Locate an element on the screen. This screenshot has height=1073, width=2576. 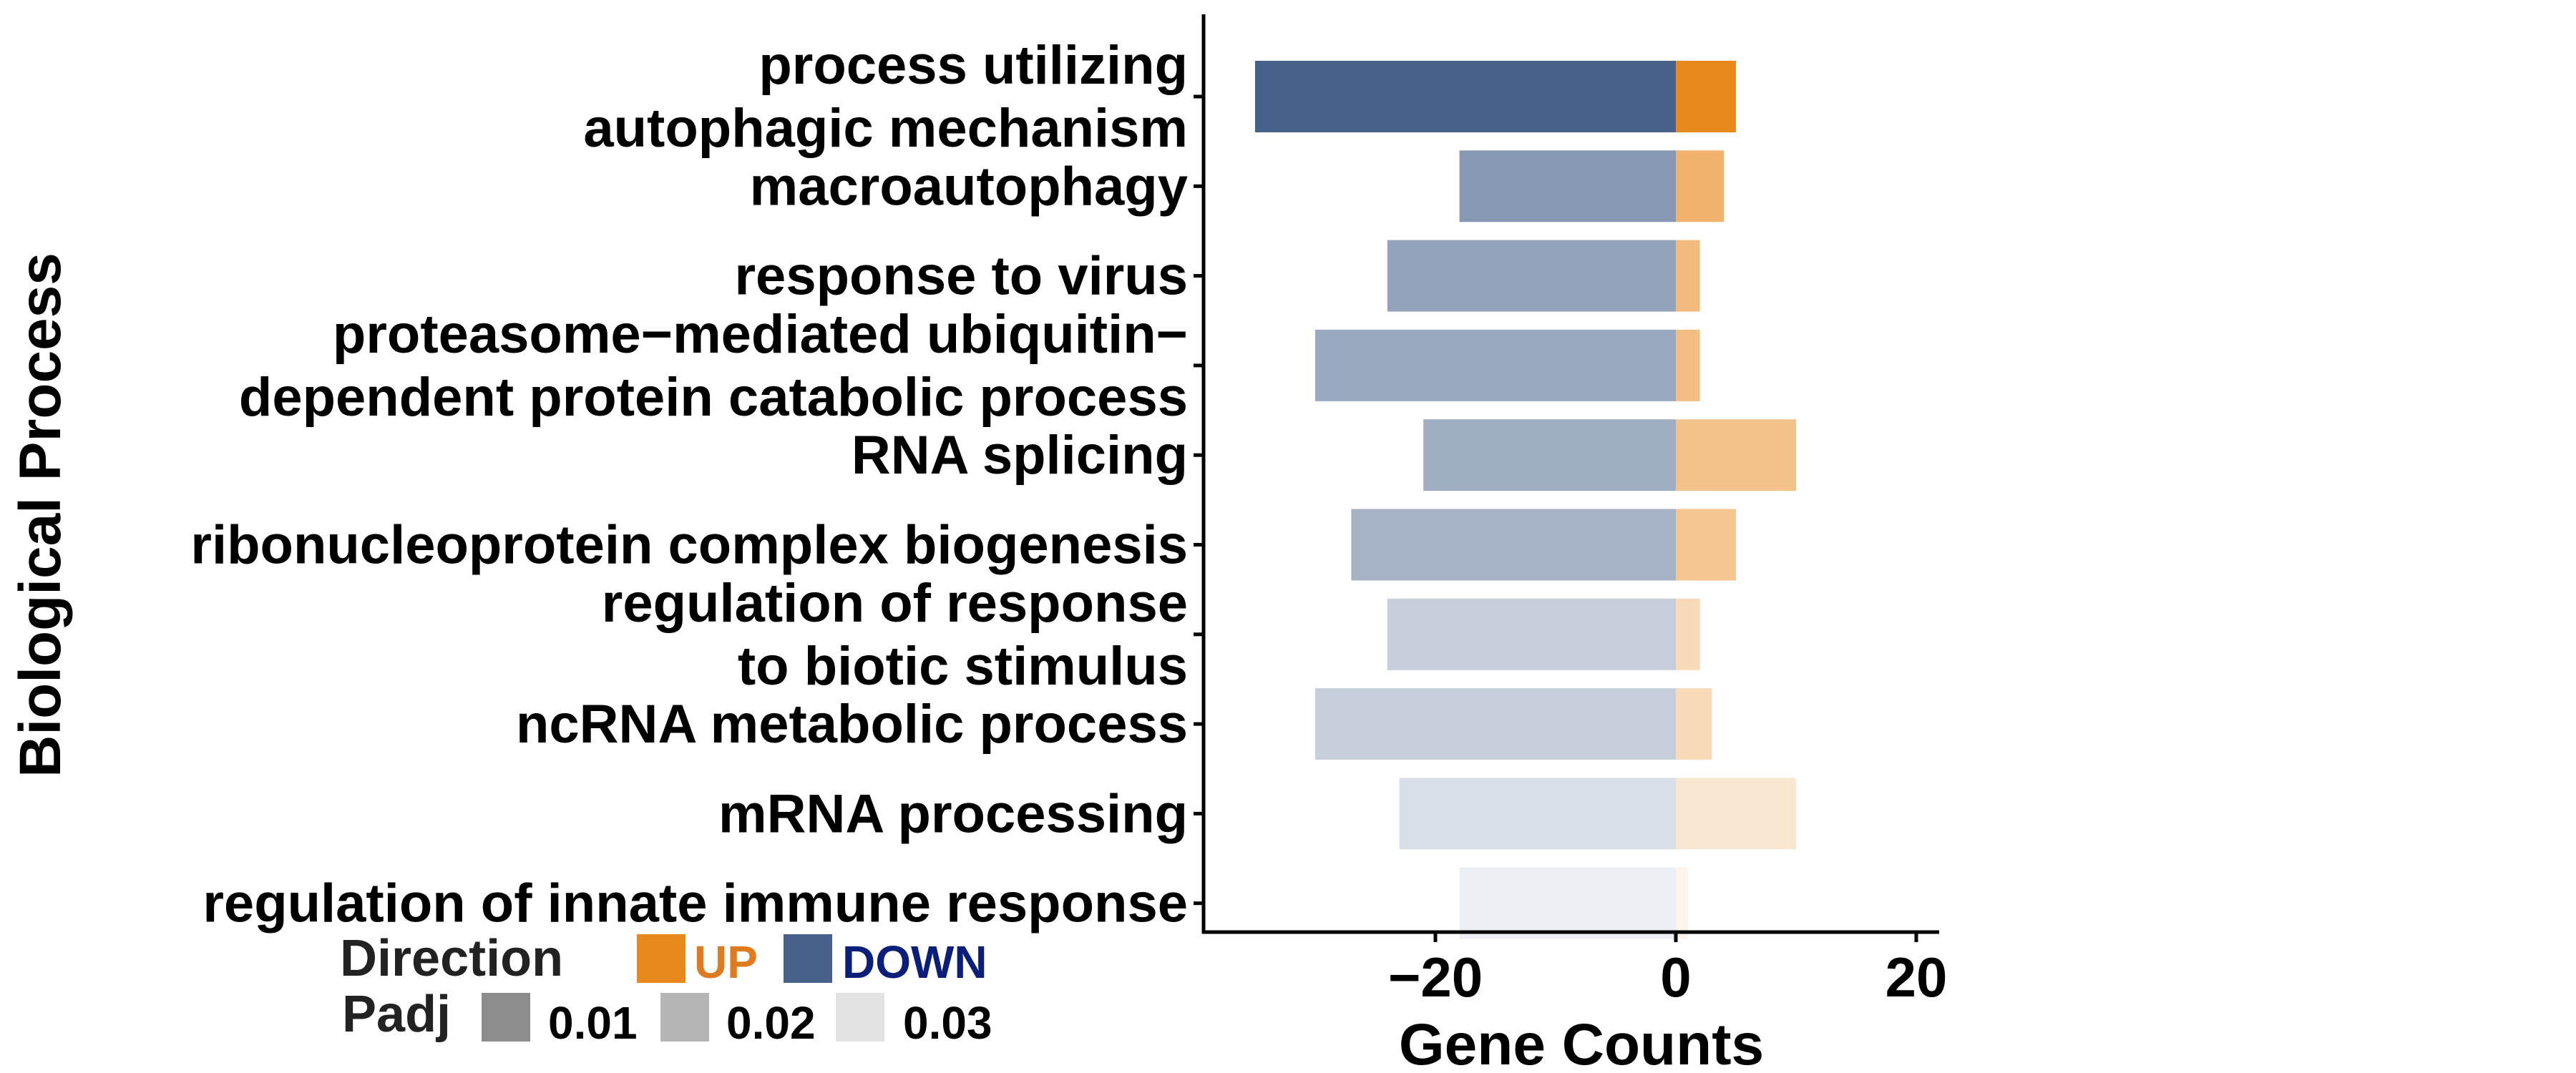
y-tick-label-5: ribonucleoprotein complex biogenesis is located at coordinates (689, 545).